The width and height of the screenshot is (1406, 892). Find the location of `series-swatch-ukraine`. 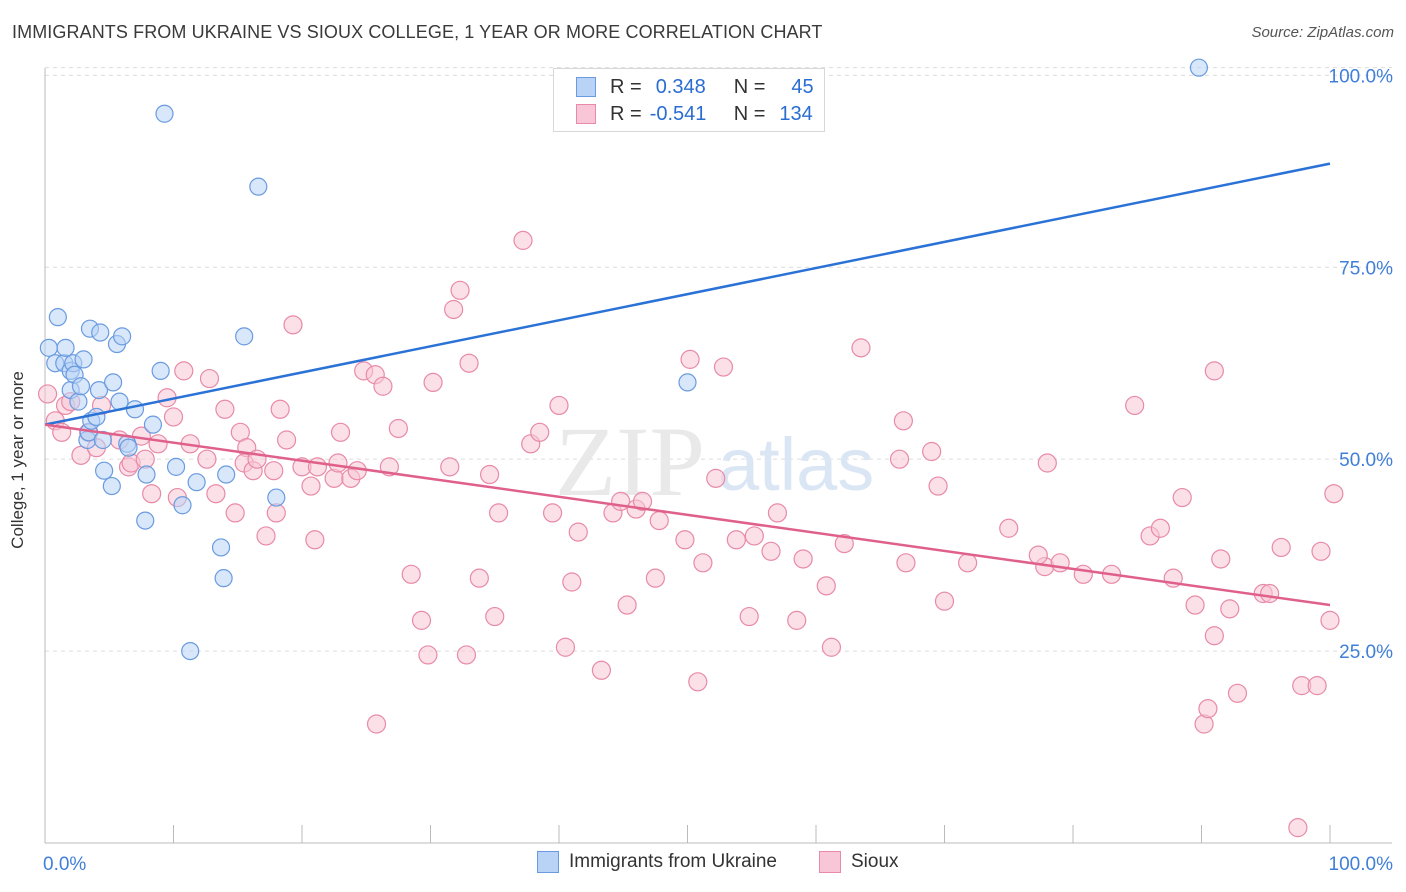

series-swatch-ukraine is located at coordinates (548, 862).